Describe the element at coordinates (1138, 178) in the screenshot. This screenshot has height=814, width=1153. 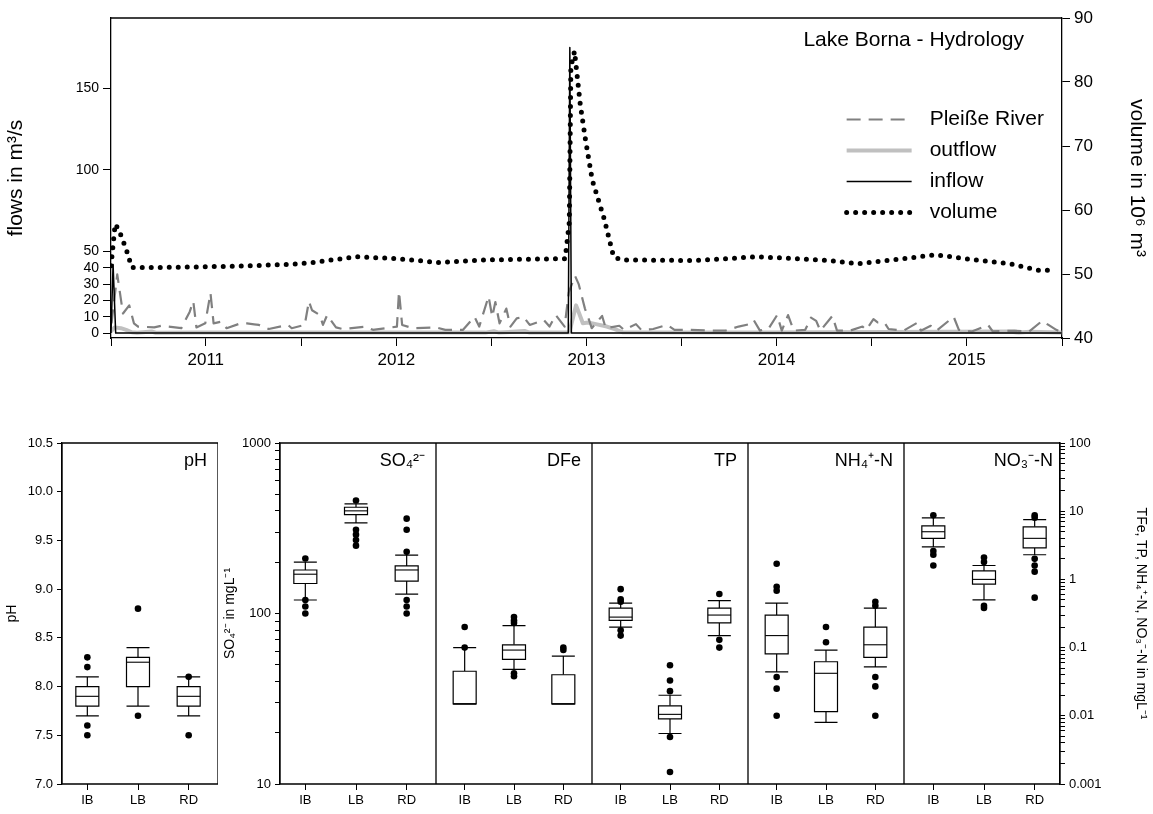
I see `y2-axis-title: volume in 10⁶ m³` at that location.